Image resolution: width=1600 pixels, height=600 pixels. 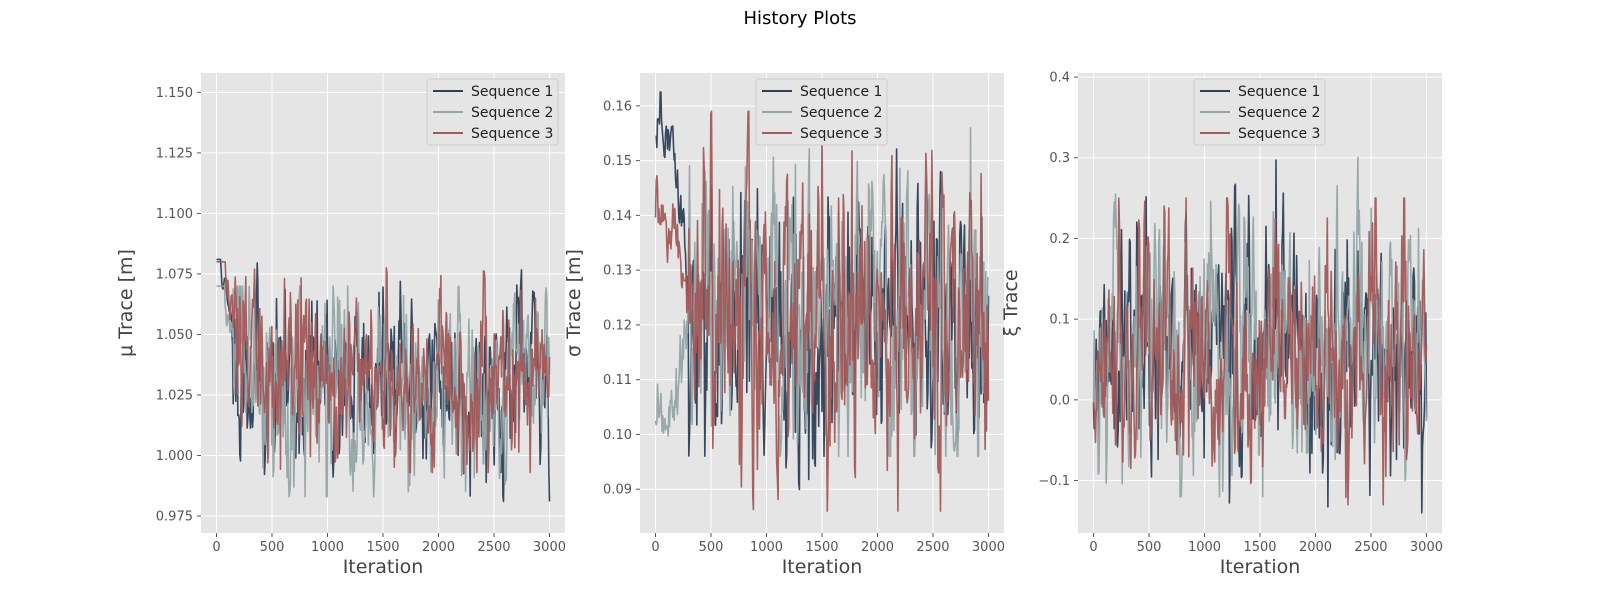 I want to click on y-tick-label: 0.1, so click(x=1059, y=320).